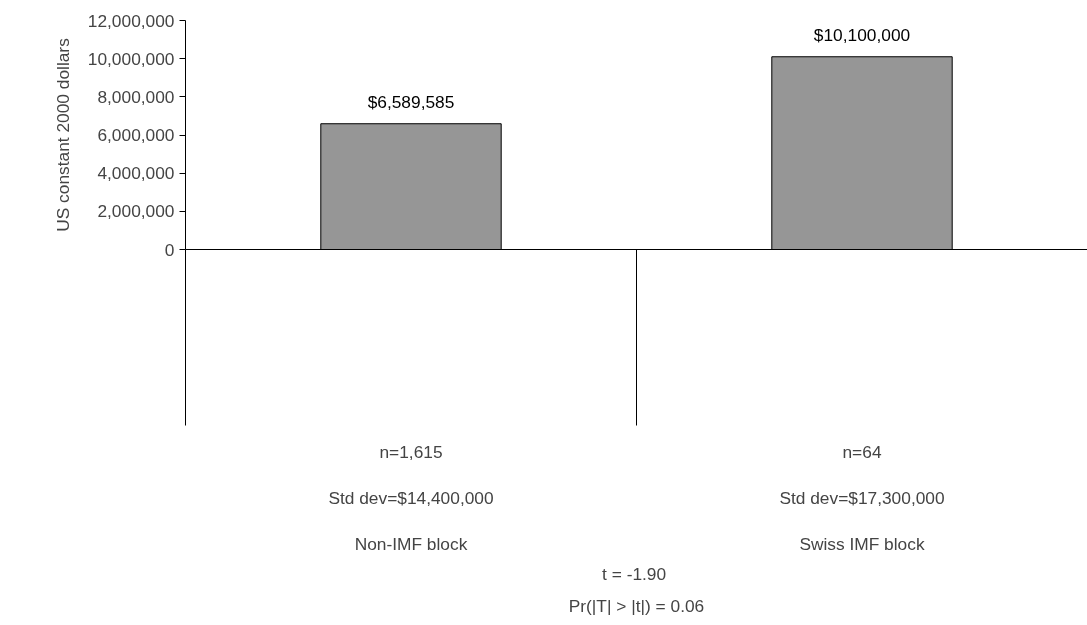 The height and width of the screenshot is (625, 1087). What do you see at coordinates (136, 96) in the screenshot?
I see `y-tick-label: 8,000,000` at bounding box center [136, 96].